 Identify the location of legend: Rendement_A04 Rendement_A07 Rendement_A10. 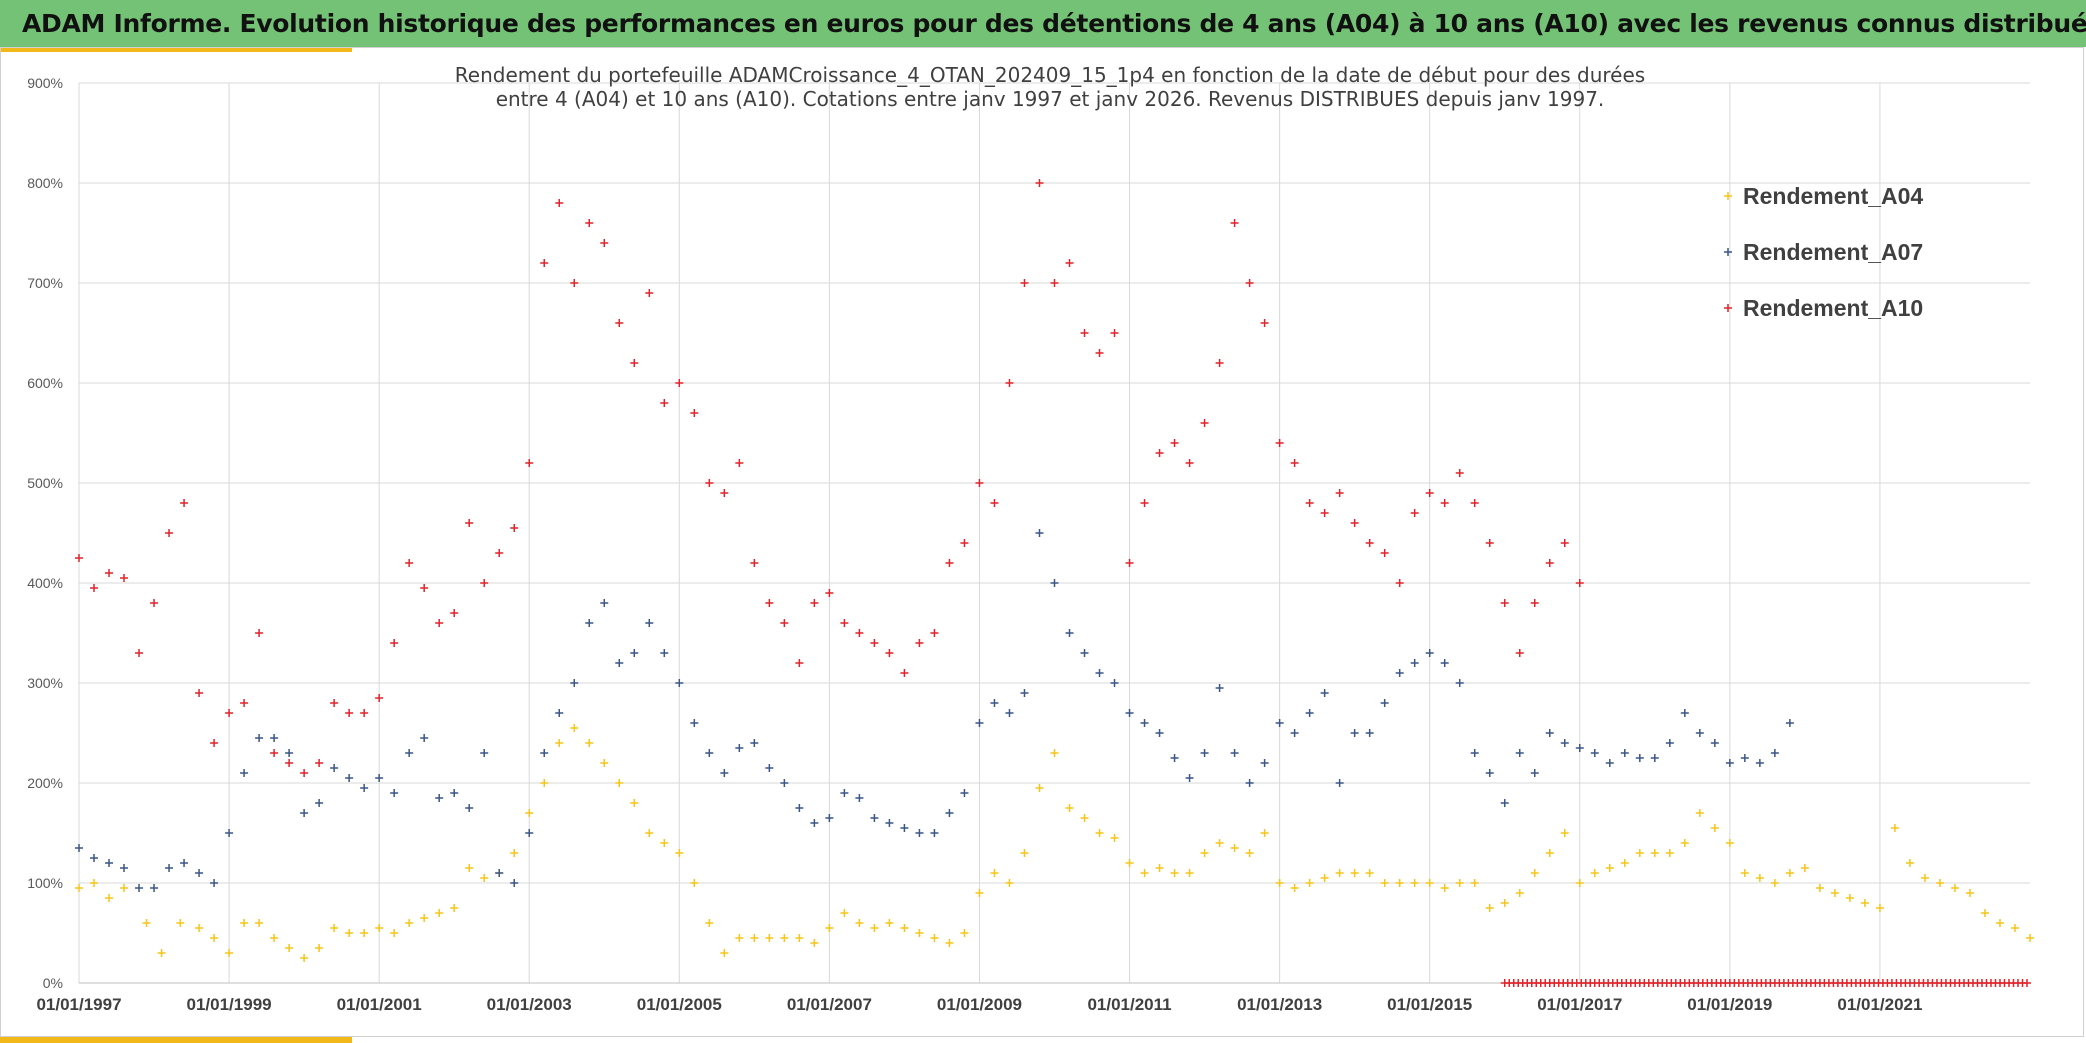
(1823, 252).